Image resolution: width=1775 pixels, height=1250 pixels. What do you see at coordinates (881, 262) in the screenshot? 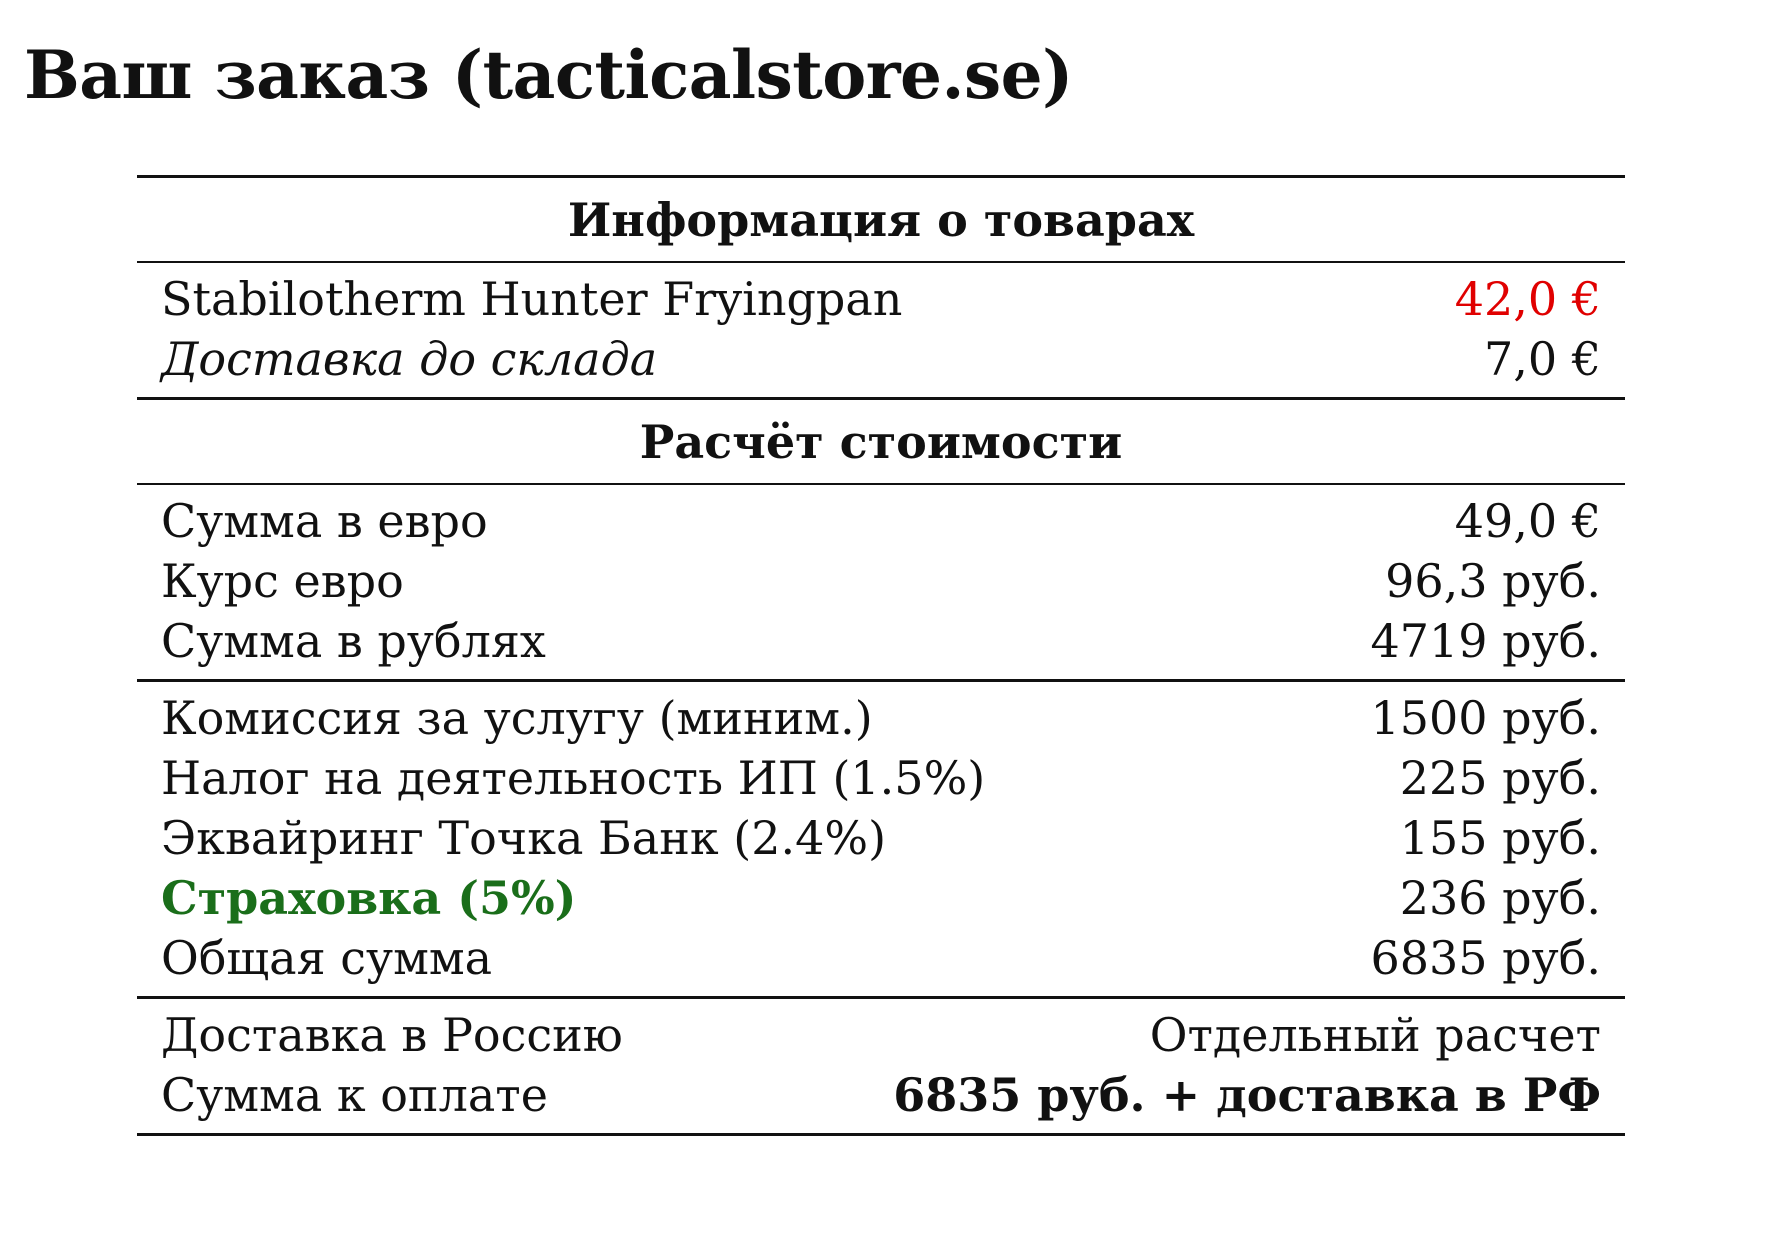
I see `products-heading-rule` at bounding box center [881, 262].